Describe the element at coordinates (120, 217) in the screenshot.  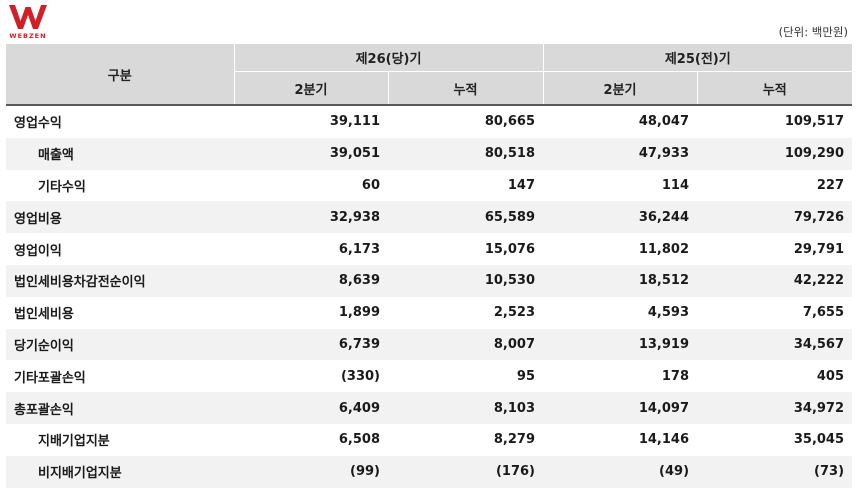
I see `row-label: 영업비용` at that location.